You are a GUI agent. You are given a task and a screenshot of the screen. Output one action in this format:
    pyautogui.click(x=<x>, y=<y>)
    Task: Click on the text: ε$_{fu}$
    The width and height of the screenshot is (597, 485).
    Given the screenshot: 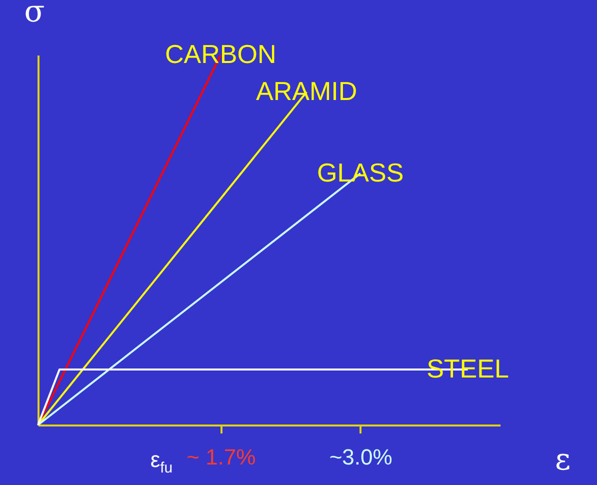 What is the action you would take?
    pyautogui.click(x=161, y=461)
    